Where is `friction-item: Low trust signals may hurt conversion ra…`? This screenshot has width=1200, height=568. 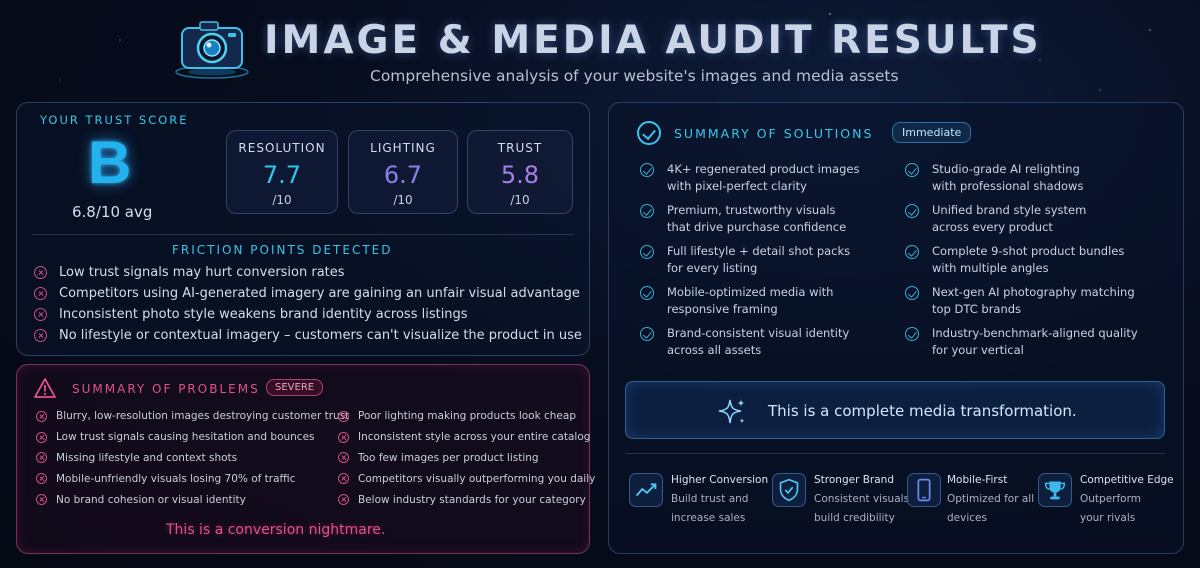
friction-item: Low trust signals may hurt conversion ra… is located at coordinates (308, 272).